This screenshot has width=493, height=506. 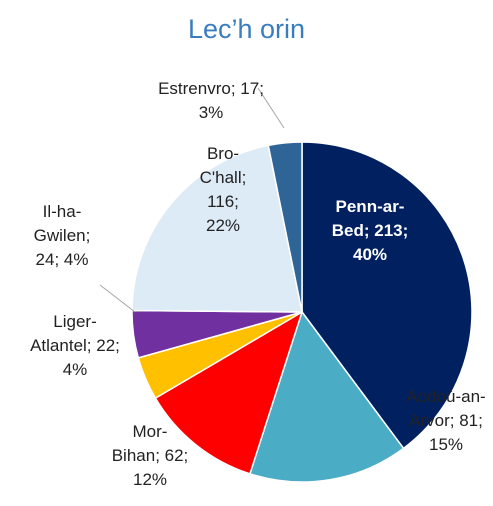 What do you see at coordinates (62, 259) in the screenshot?
I see `value-label: 24; 4%` at bounding box center [62, 259].